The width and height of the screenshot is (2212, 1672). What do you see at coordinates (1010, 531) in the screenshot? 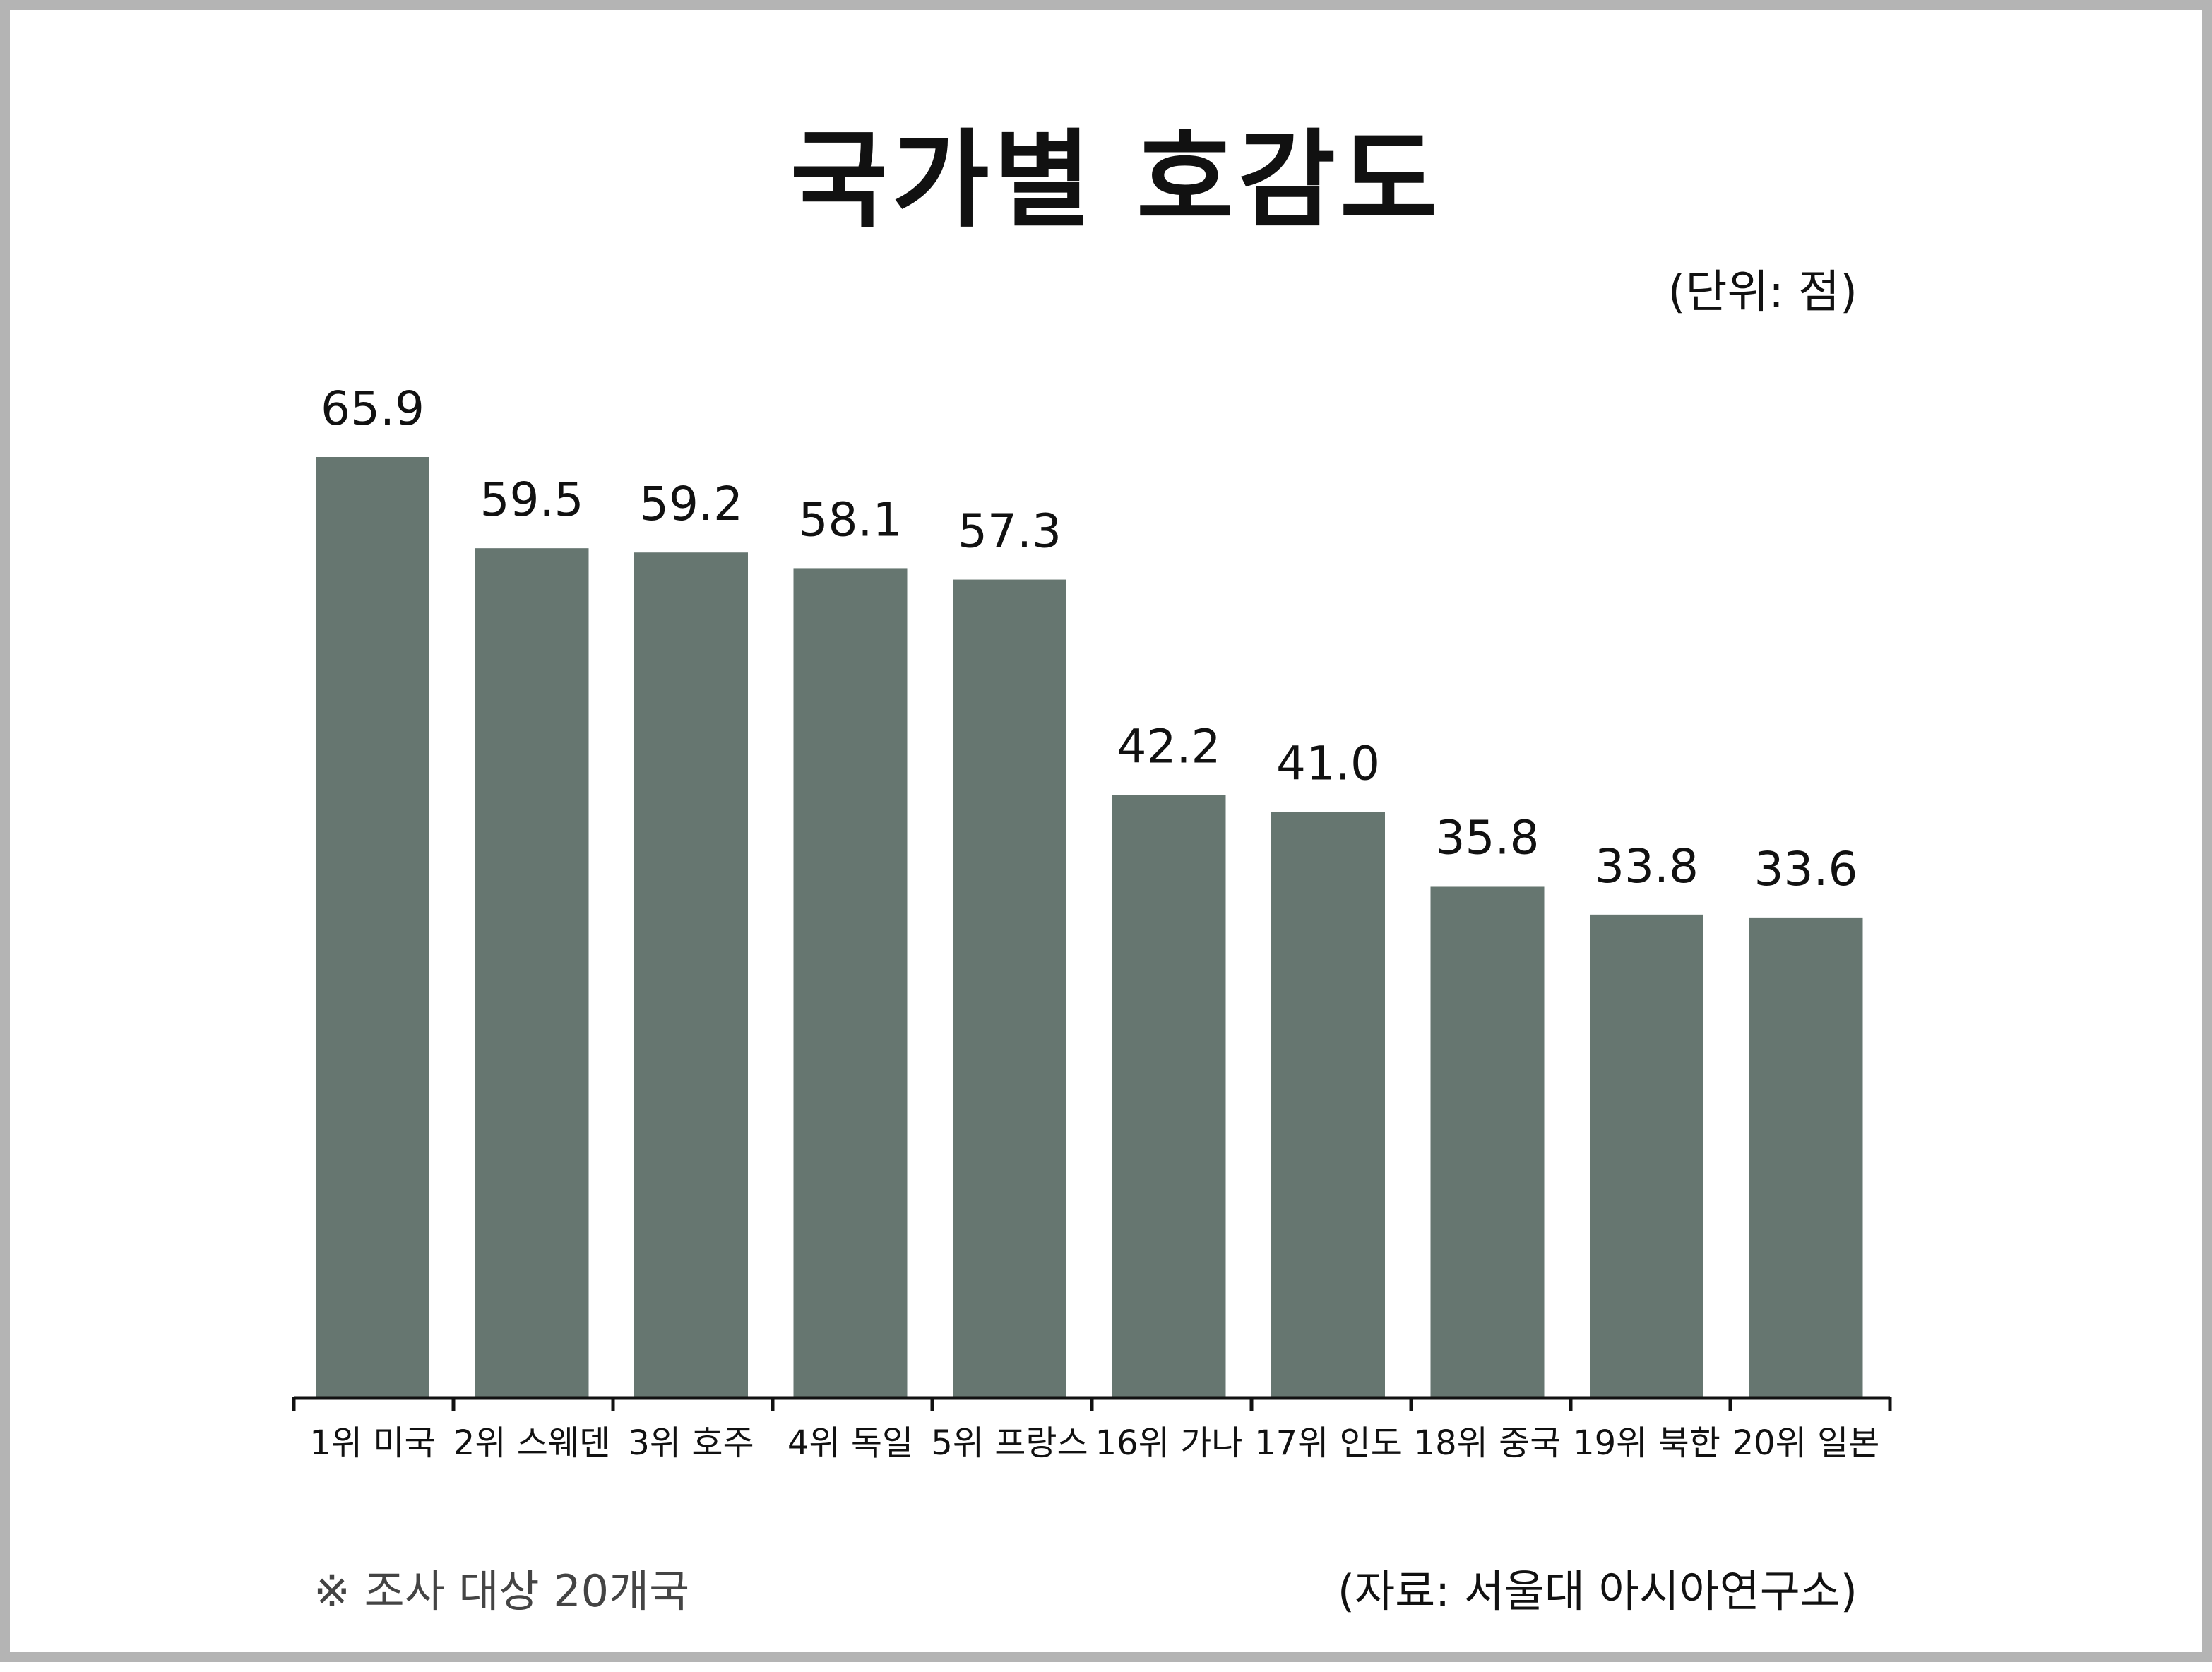
I see `value-label-5: 57.3` at bounding box center [1010, 531].